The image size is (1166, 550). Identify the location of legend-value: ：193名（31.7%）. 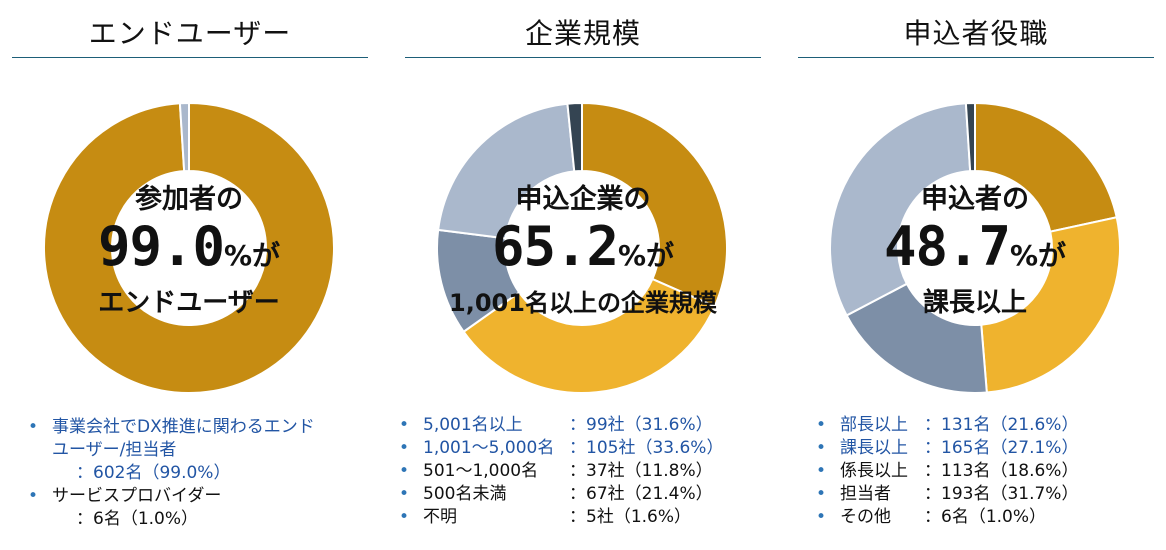
(1001, 494).